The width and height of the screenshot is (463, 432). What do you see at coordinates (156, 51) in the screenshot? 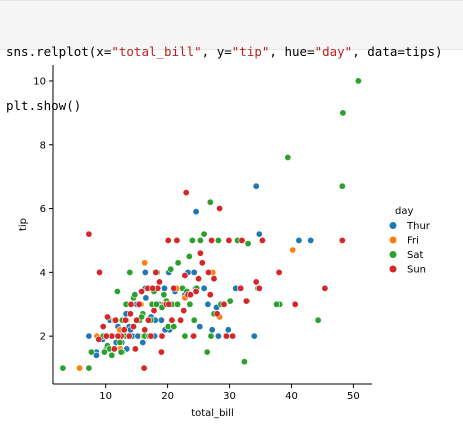
I see `code-string-token: "total_bill"` at bounding box center [156, 51].